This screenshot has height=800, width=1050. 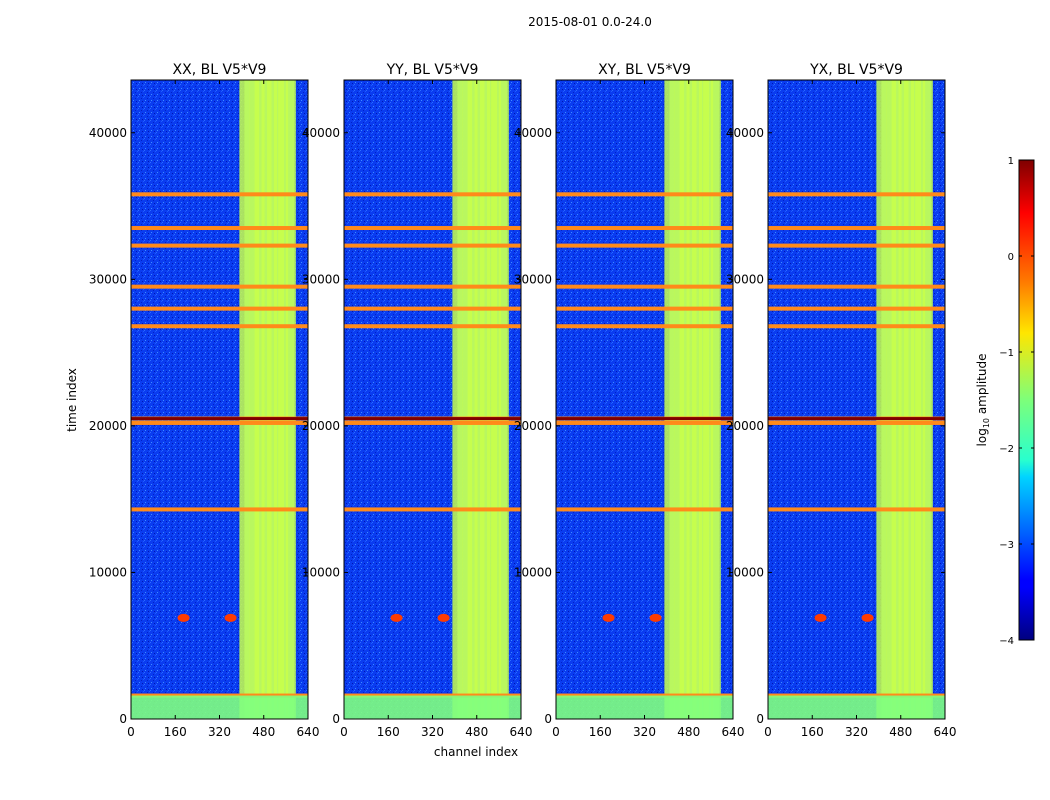 What do you see at coordinates (1011, 257) in the screenshot?
I see `colorbar-tick-label: 0` at bounding box center [1011, 257].